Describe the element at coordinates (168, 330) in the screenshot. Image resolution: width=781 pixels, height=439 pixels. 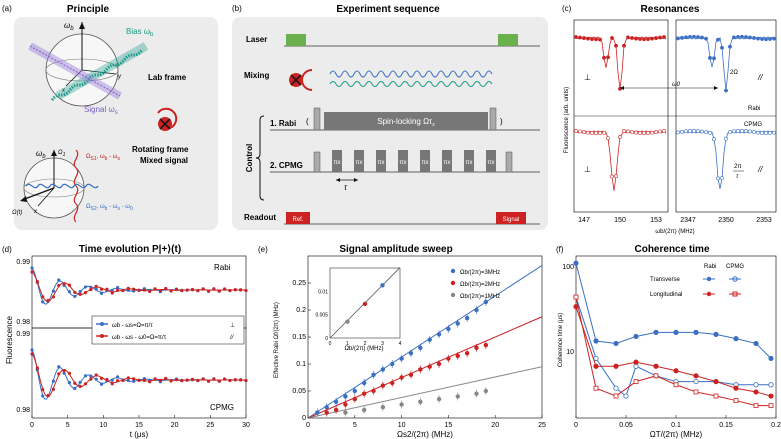
I see `d-legend: ωb - ωs=Ω=π/τ ⊥ ωb - ωs - ω0=Ω=π/τ //` at that location.